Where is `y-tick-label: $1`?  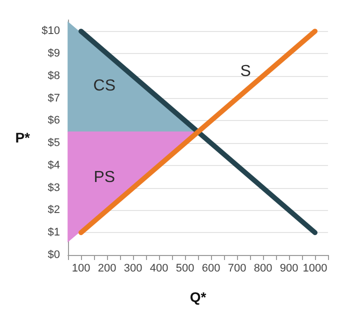
y-tick-label: $1 is located at coordinates (54, 232).